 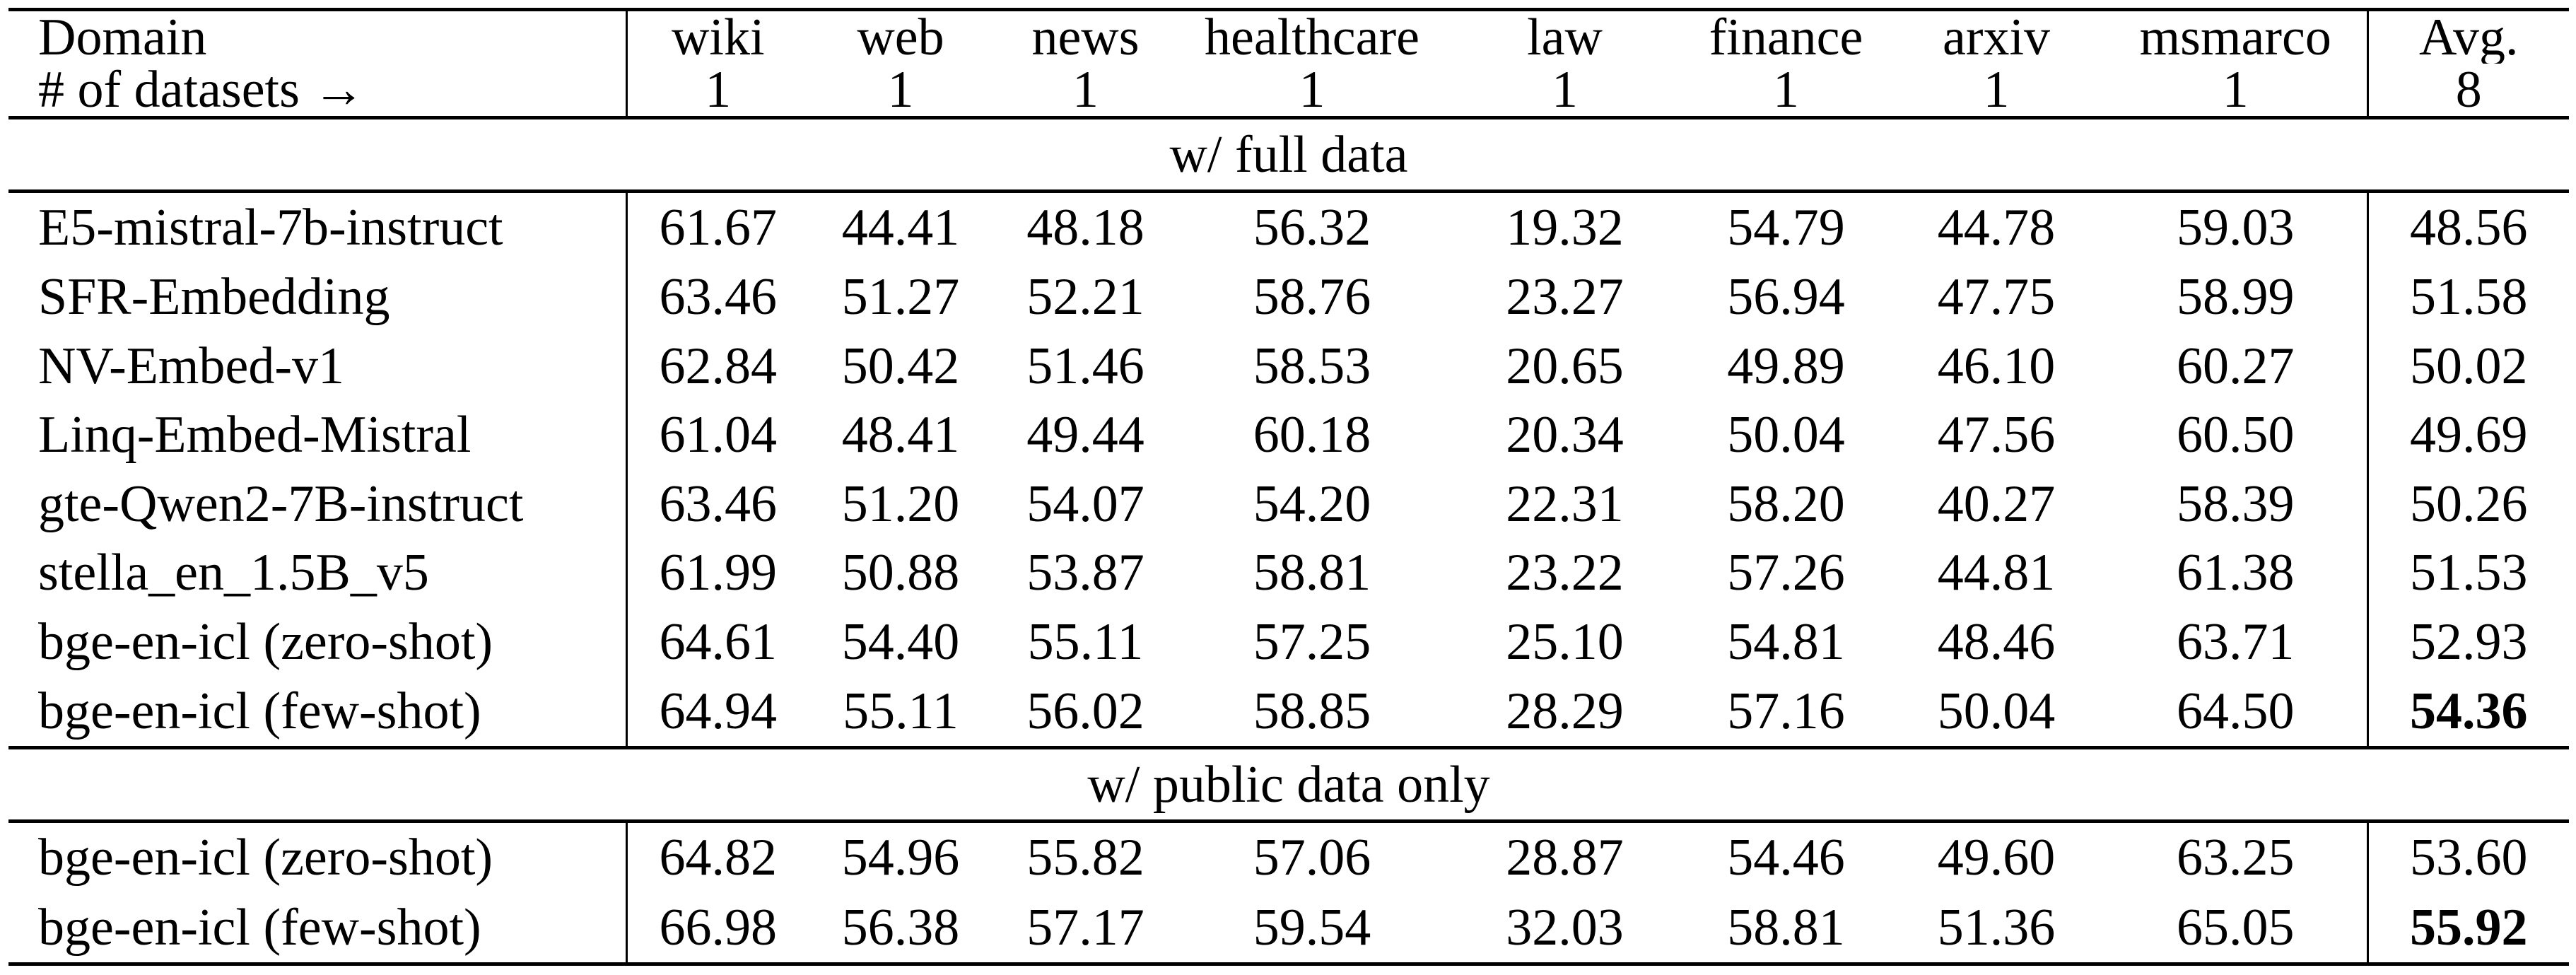 What do you see at coordinates (900, 297) in the screenshot?
I see `score-cell: 51.27` at bounding box center [900, 297].